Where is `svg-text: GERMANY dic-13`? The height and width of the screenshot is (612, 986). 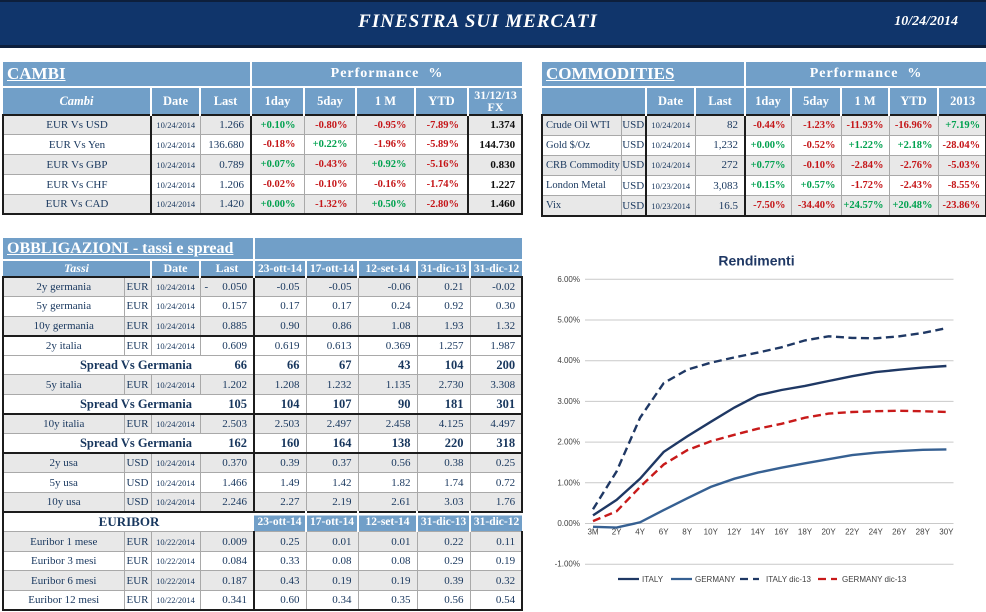 svg-text: GERMANY dic-13 is located at coordinates (874, 579).